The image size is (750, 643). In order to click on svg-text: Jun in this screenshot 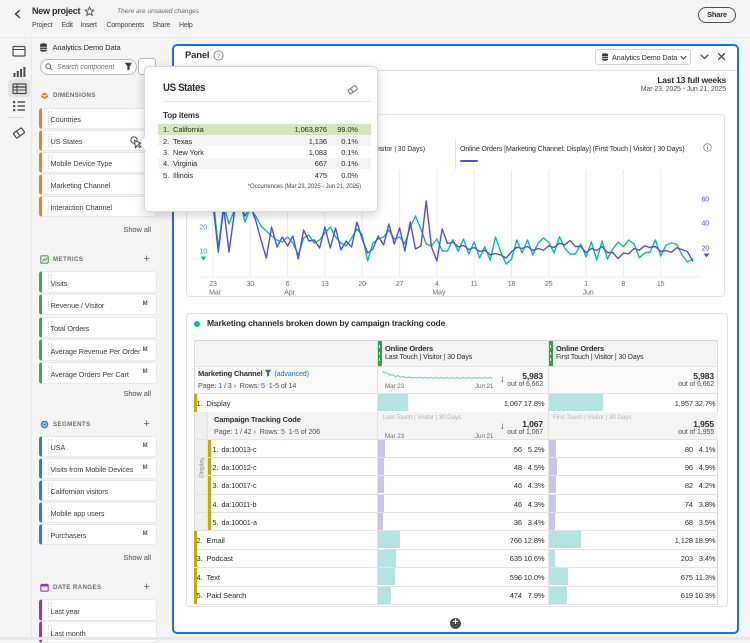, I will do `click(588, 293)`.